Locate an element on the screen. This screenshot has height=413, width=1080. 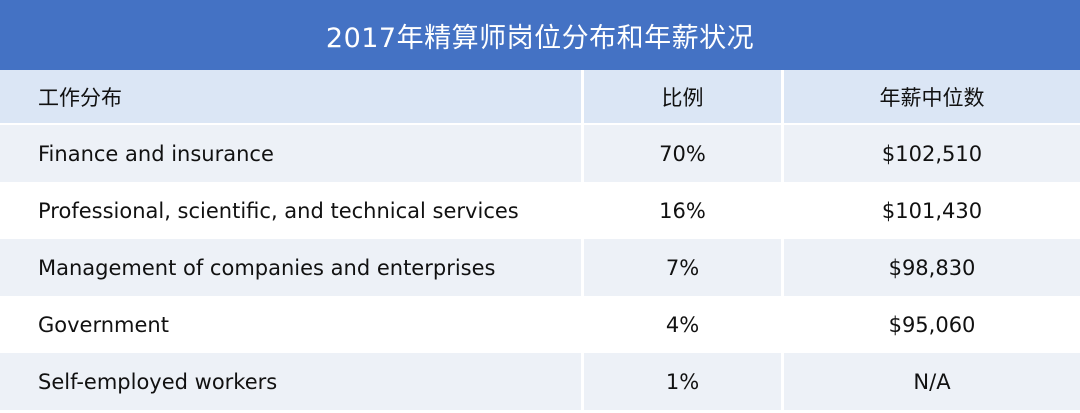
sector-cell: Government is located at coordinates (292, 324).